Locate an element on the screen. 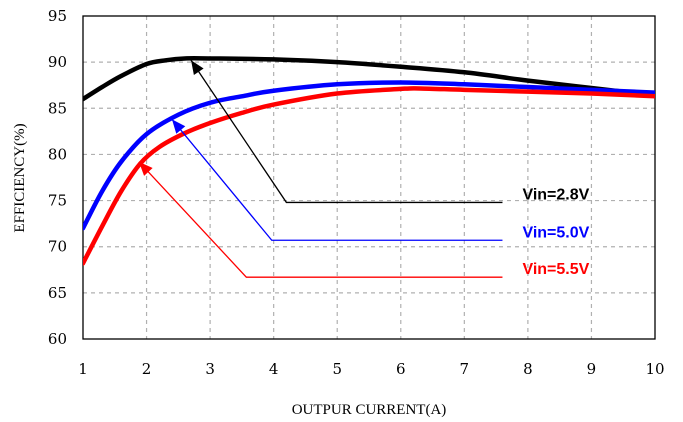 This screenshot has width=683, height=422. series-label-2: Vin=5.0V is located at coordinates (555, 232).